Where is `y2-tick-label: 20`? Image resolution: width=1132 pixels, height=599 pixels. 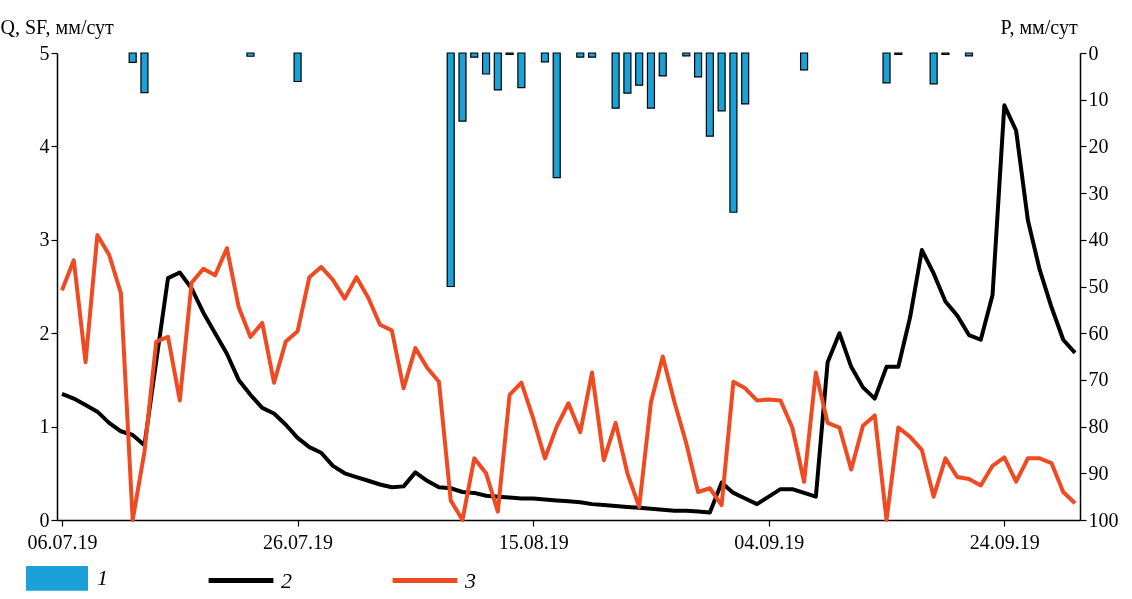 y2-tick-label: 20 is located at coordinates (1098, 145).